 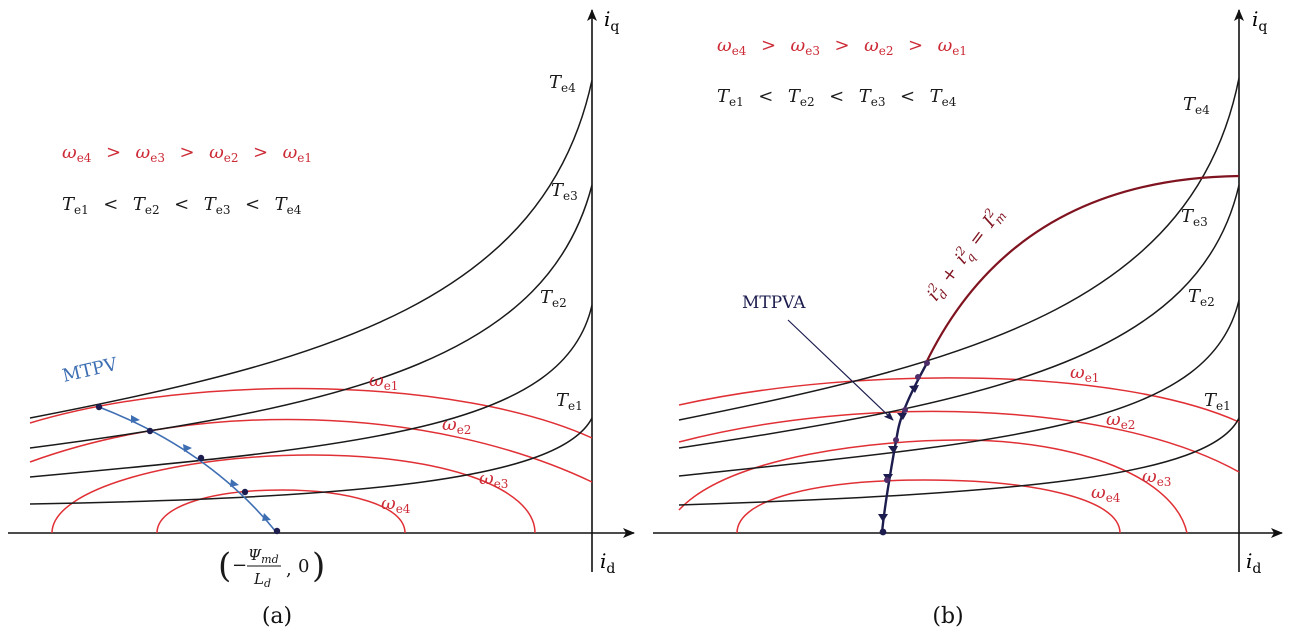 What do you see at coordinates (774, 303) in the screenshot?
I see `mtpva-label: MTPVA` at bounding box center [774, 303].